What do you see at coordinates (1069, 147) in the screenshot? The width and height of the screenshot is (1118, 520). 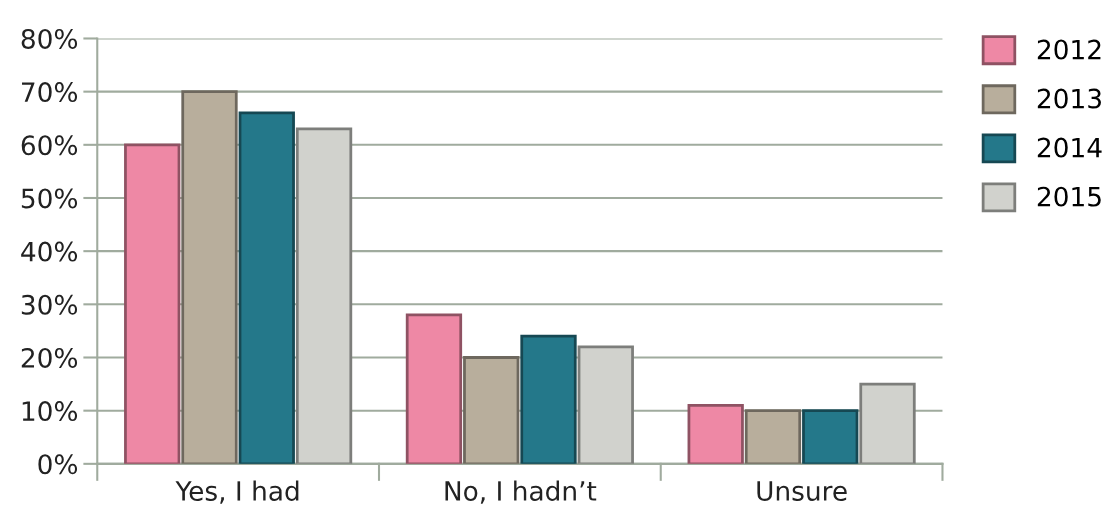 I see `legend-label: 2014` at bounding box center [1069, 147].